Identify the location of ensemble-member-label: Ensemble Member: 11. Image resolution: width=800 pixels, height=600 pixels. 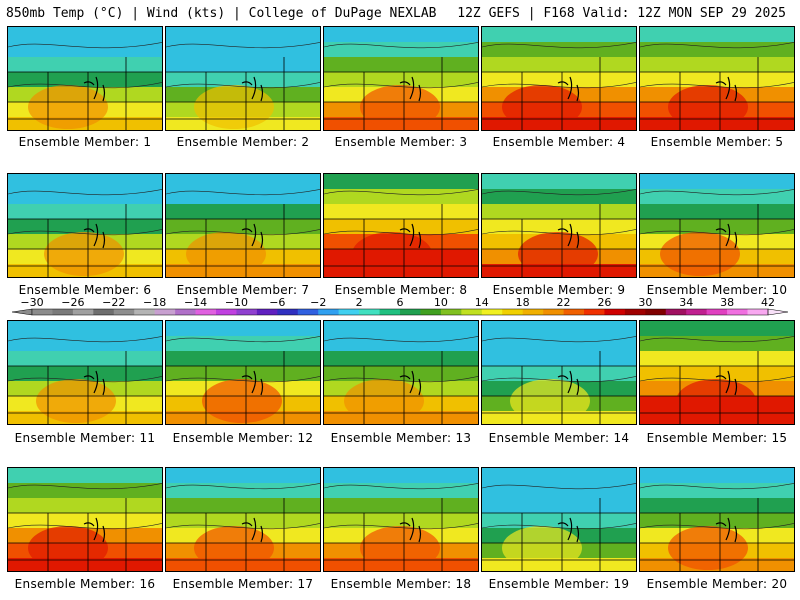
(85, 438).